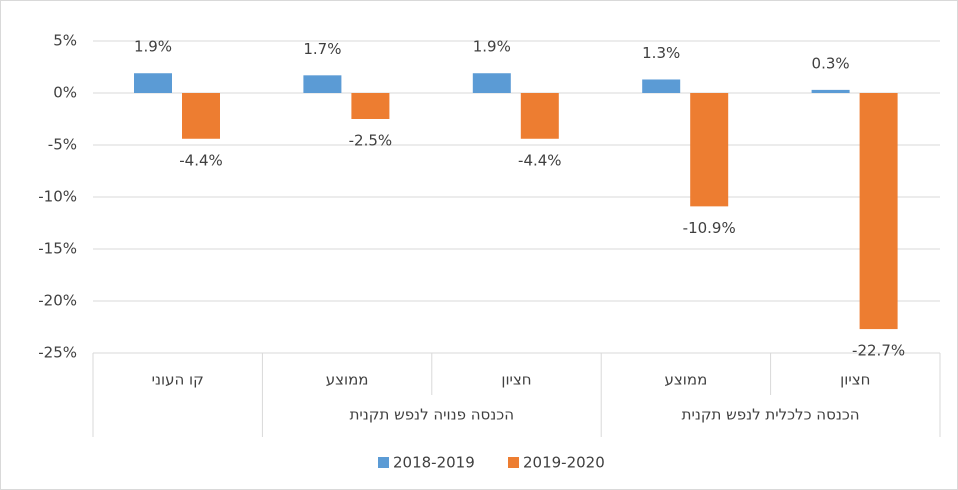 The height and width of the screenshot is (490, 958). What do you see at coordinates (831, 63) in the screenshot?
I see `data-label: 0.3%` at bounding box center [831, 63].